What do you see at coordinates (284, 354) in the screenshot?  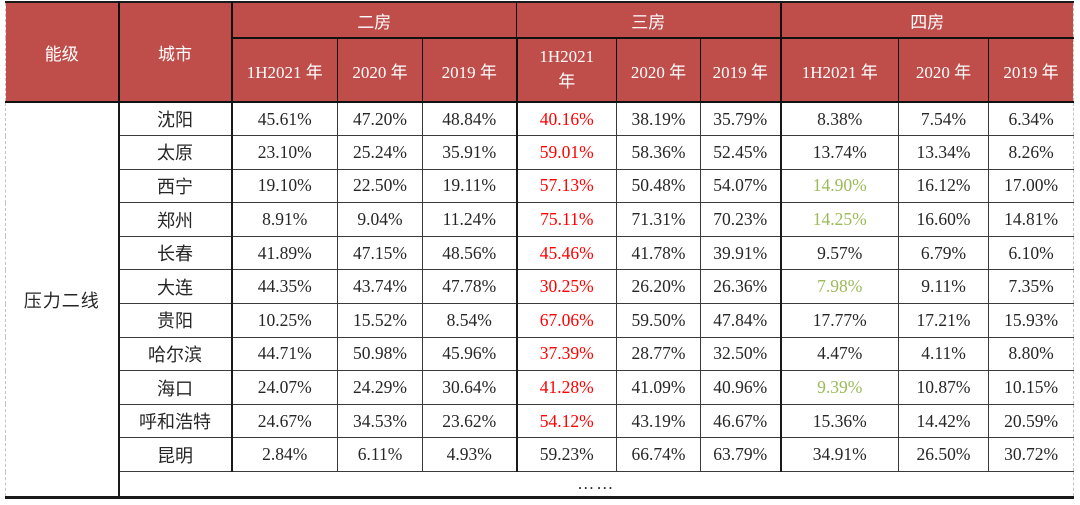 I see `value-cell: 44.71%` at bounding box center [284, 354].